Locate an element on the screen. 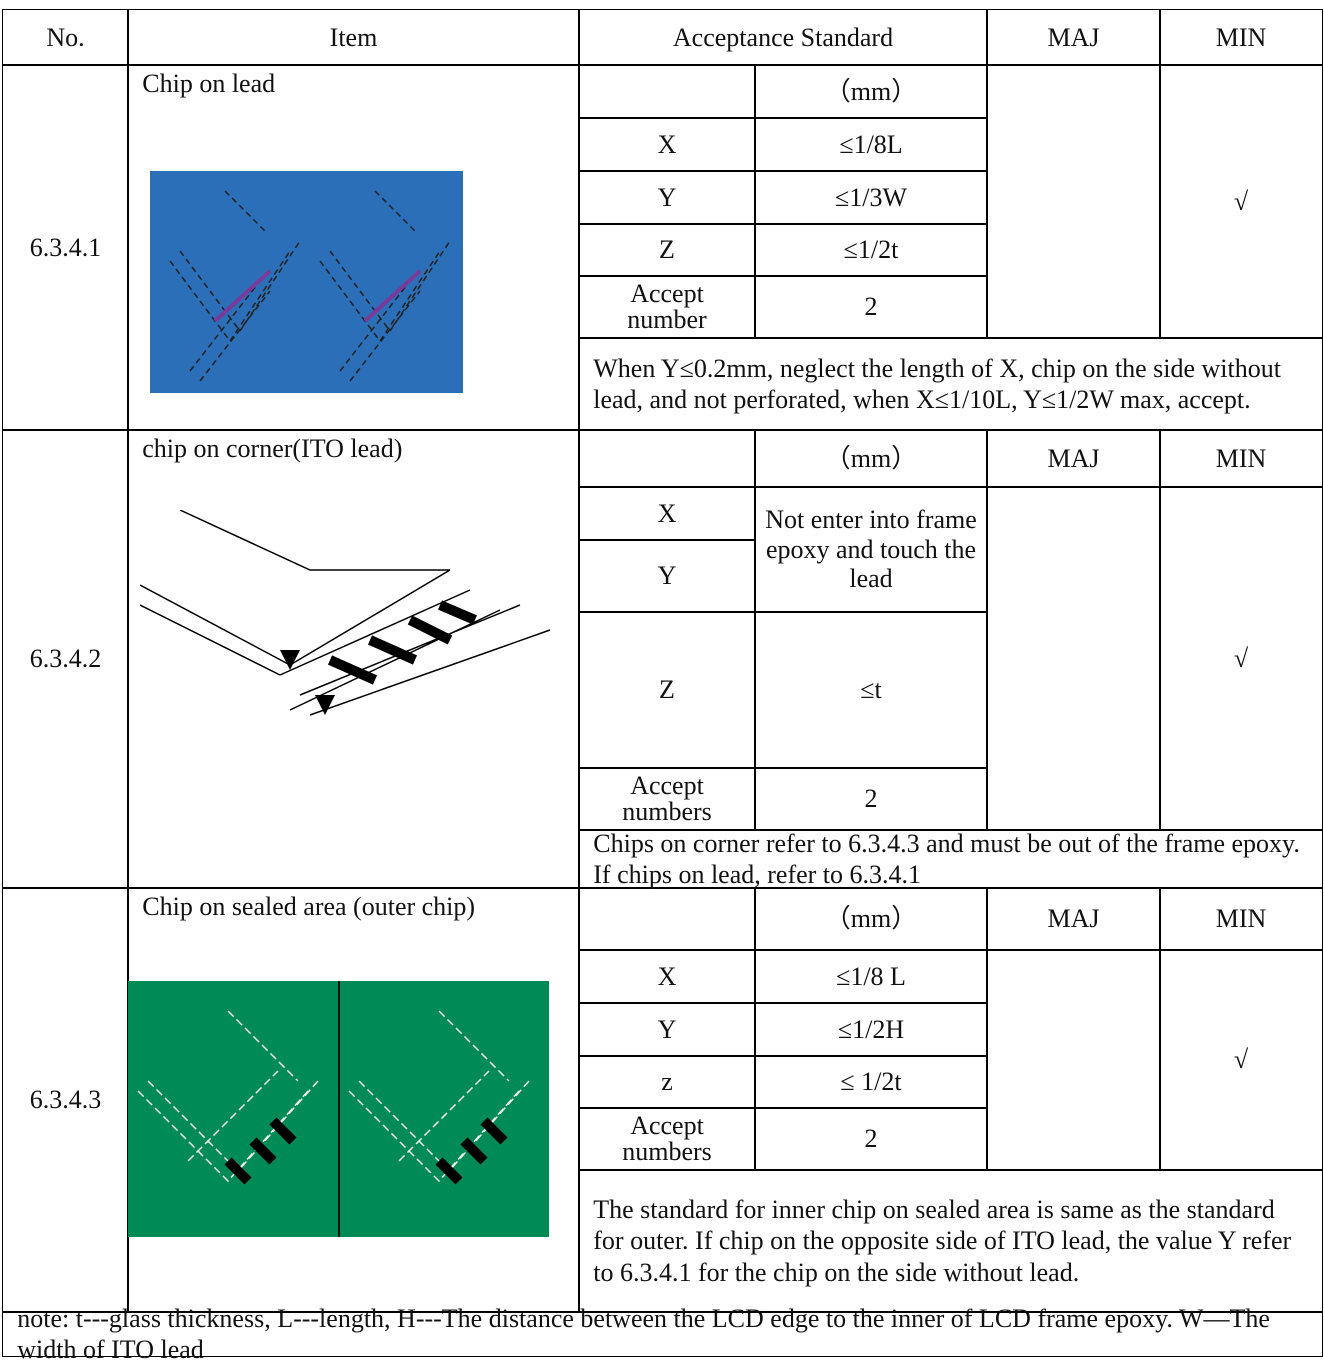  cell-text: ≤t is located at coordinates (871, 690).